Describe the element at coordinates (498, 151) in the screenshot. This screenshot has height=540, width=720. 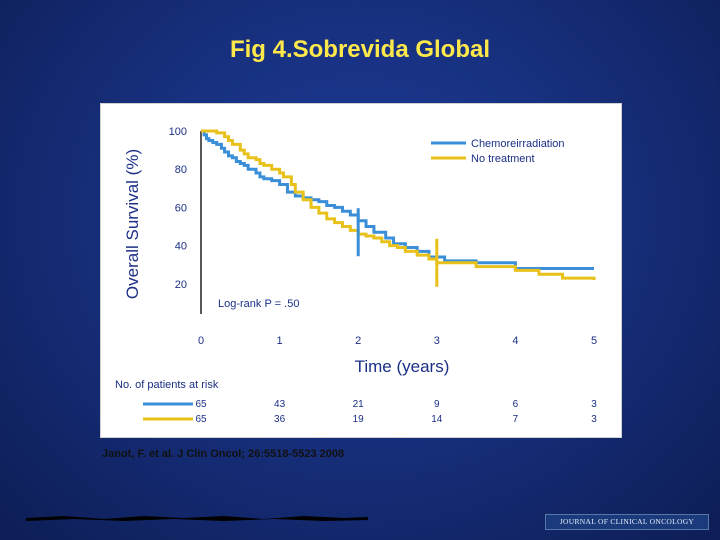
I see `legend: Chemoreirradiation No treatment` at that location.